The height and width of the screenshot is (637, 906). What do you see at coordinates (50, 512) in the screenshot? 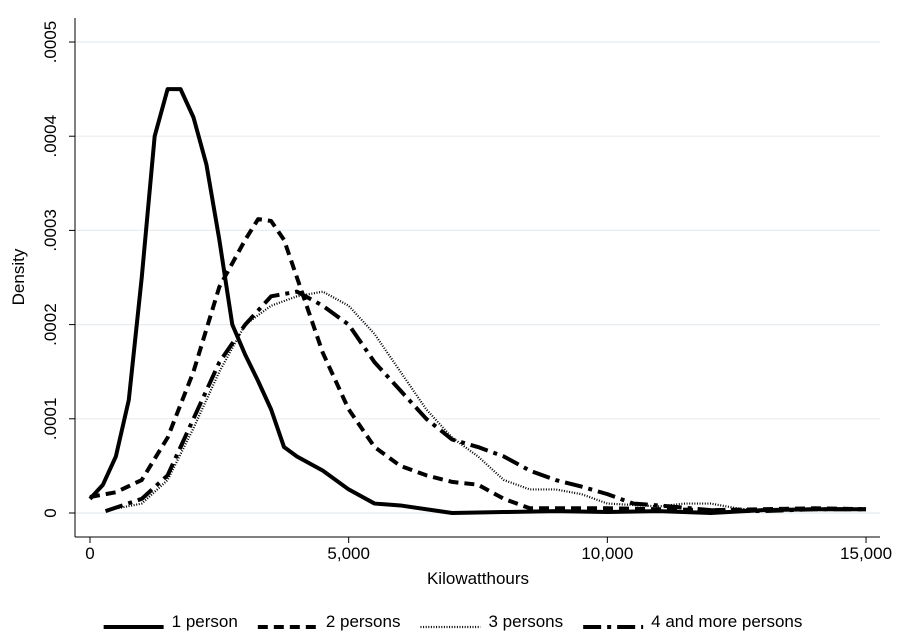
I see `y-tick-label: 0` at bounding box center [50, 512].